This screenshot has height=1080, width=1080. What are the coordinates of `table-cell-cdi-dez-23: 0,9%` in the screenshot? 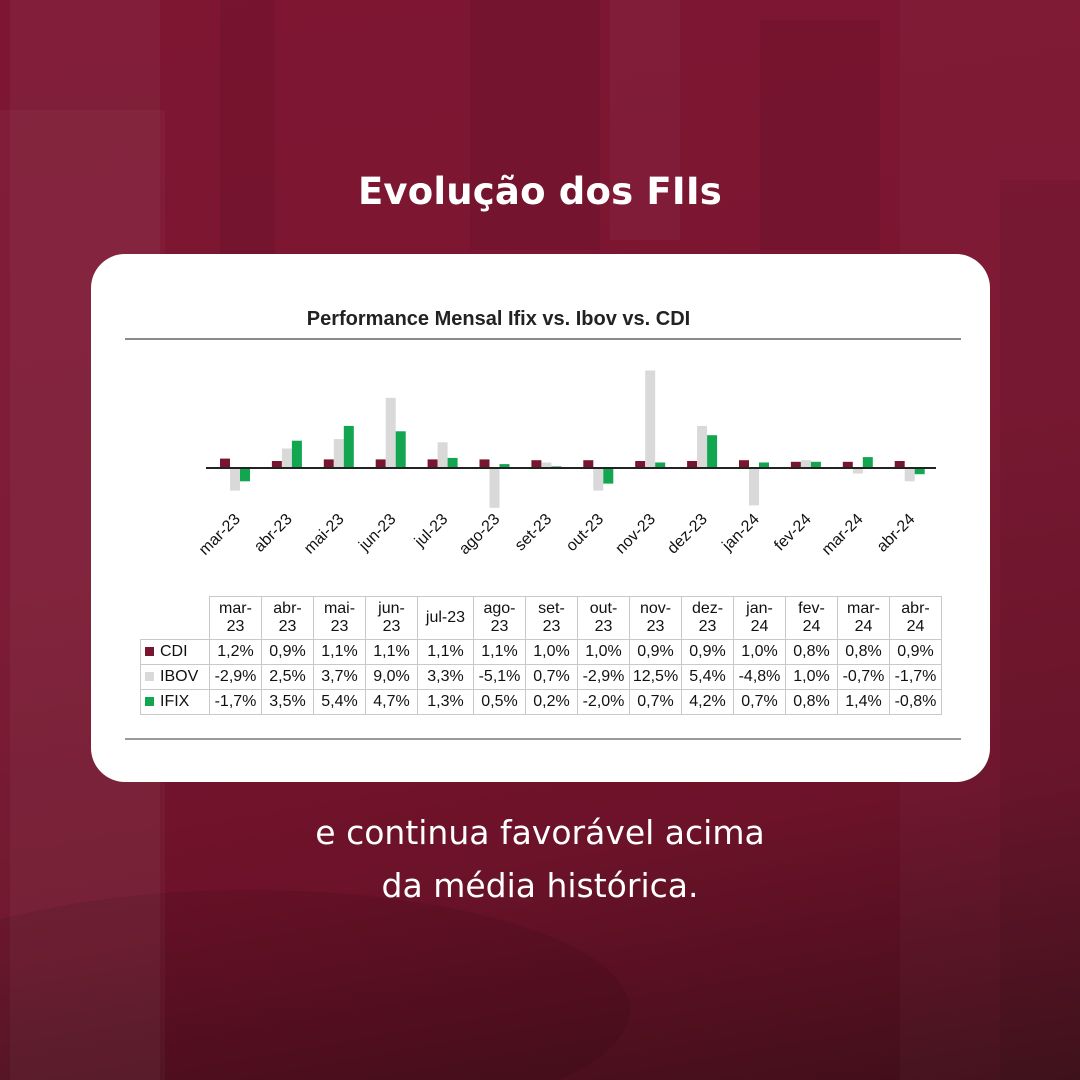 It's located at (707, 652).